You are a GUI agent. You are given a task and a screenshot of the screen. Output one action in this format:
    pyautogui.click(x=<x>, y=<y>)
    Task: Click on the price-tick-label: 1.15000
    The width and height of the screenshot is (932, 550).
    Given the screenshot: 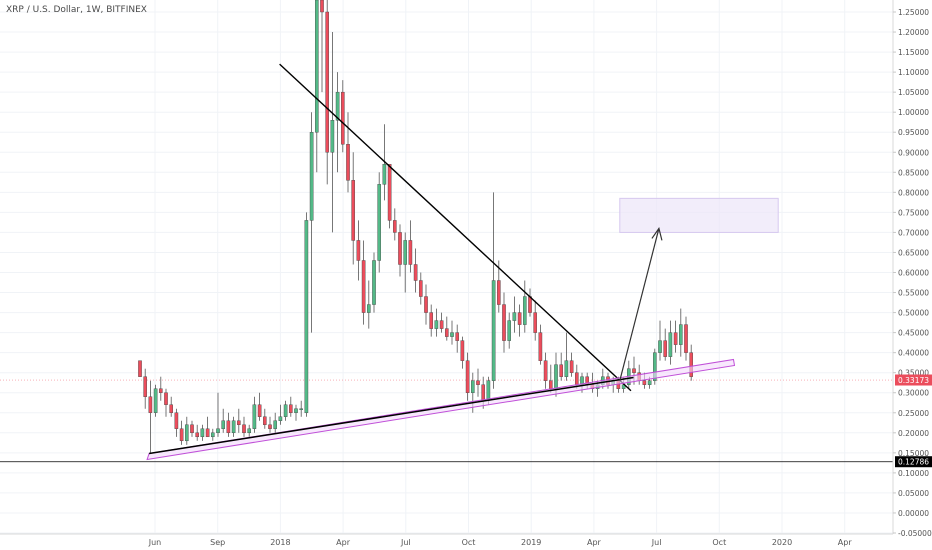 What is the action you would take?
    pyautogui.click(x=913, y=52)
    